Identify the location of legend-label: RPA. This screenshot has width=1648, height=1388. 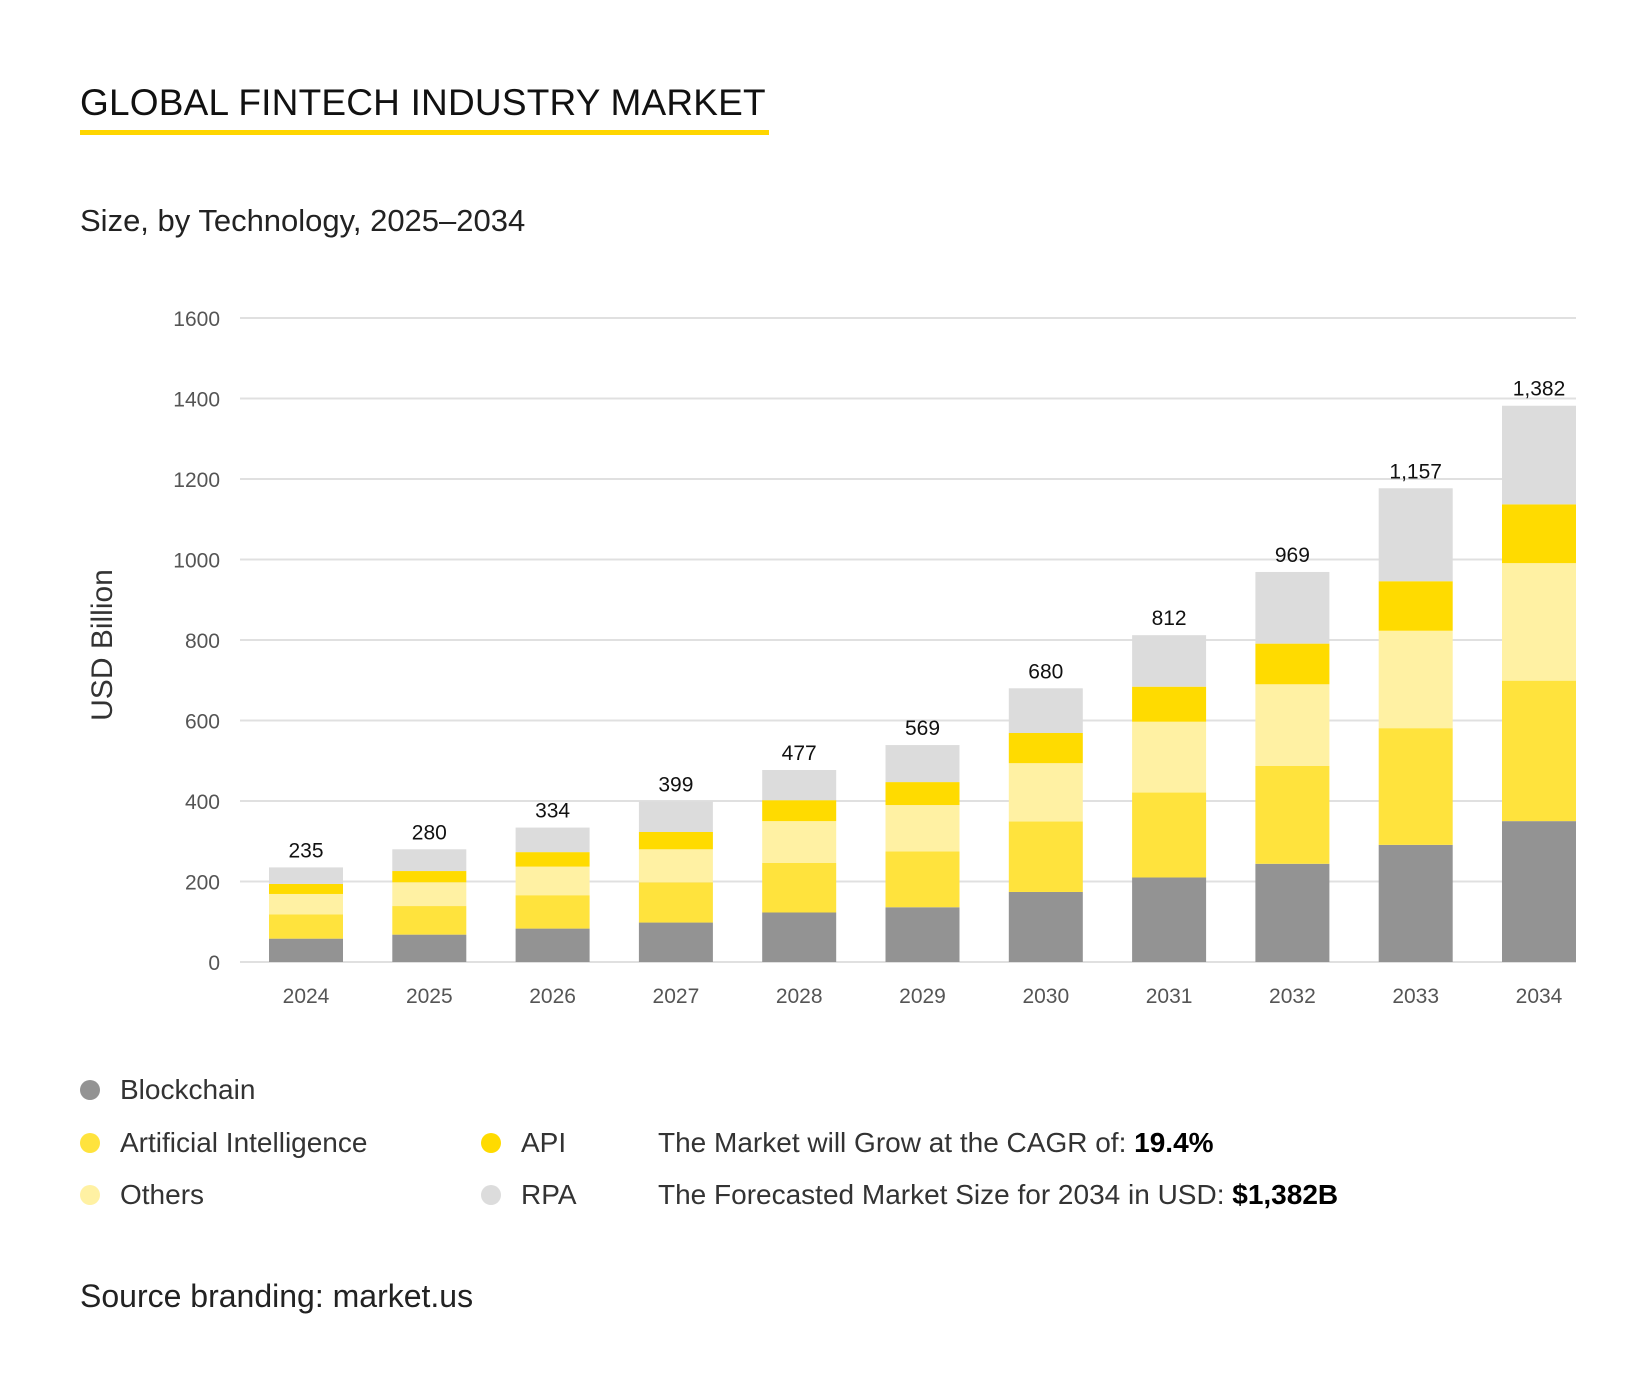
(549, 1194).